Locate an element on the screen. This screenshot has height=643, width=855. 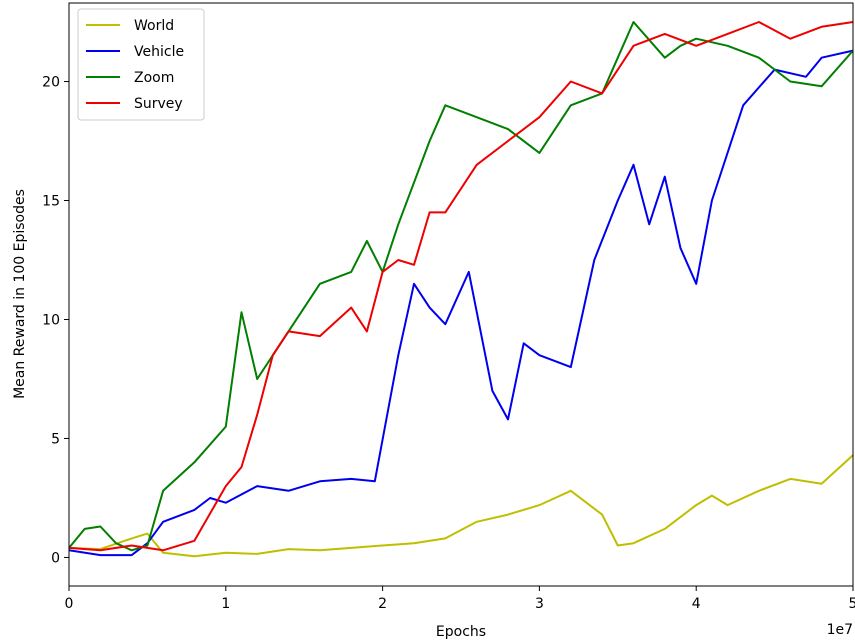
legend-label-vehicle: Vehicle is located at coordinates (159, 52).